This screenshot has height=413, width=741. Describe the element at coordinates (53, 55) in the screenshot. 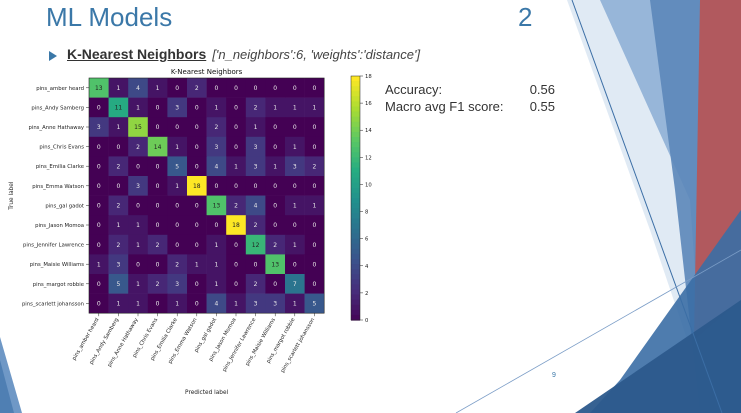

I see `bullet-arrow-icon` at that location.